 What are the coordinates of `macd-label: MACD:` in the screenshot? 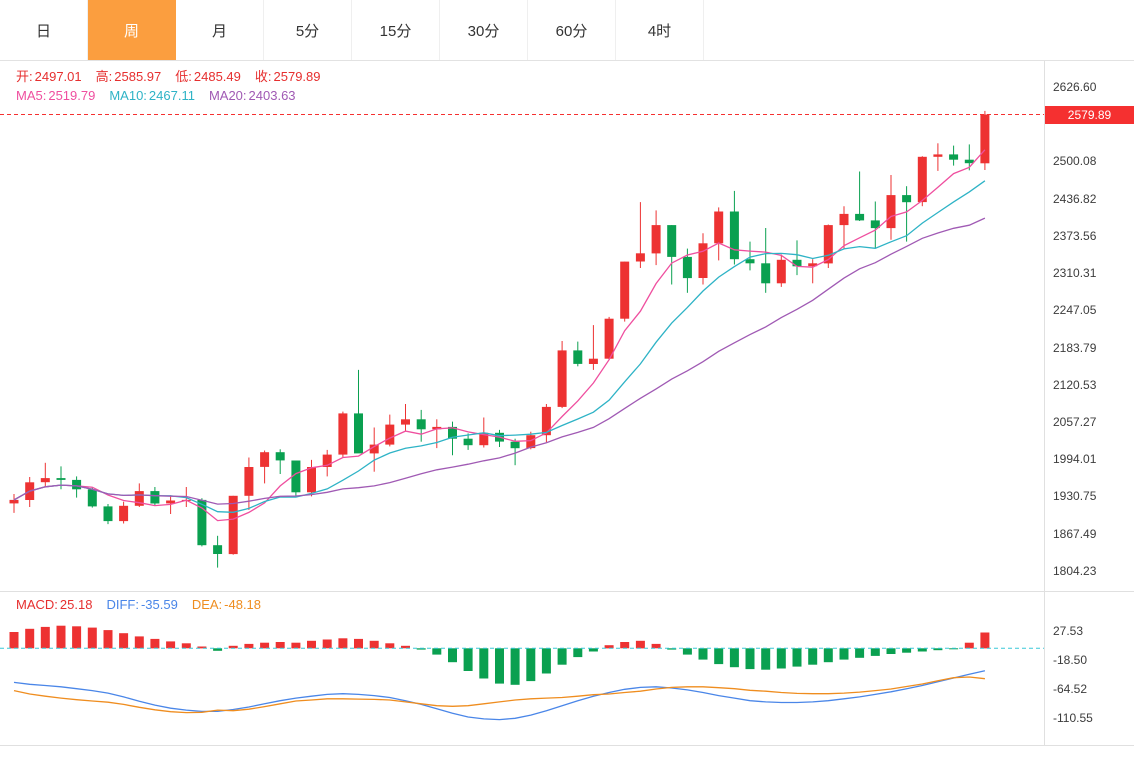 It's located at (37, 604).